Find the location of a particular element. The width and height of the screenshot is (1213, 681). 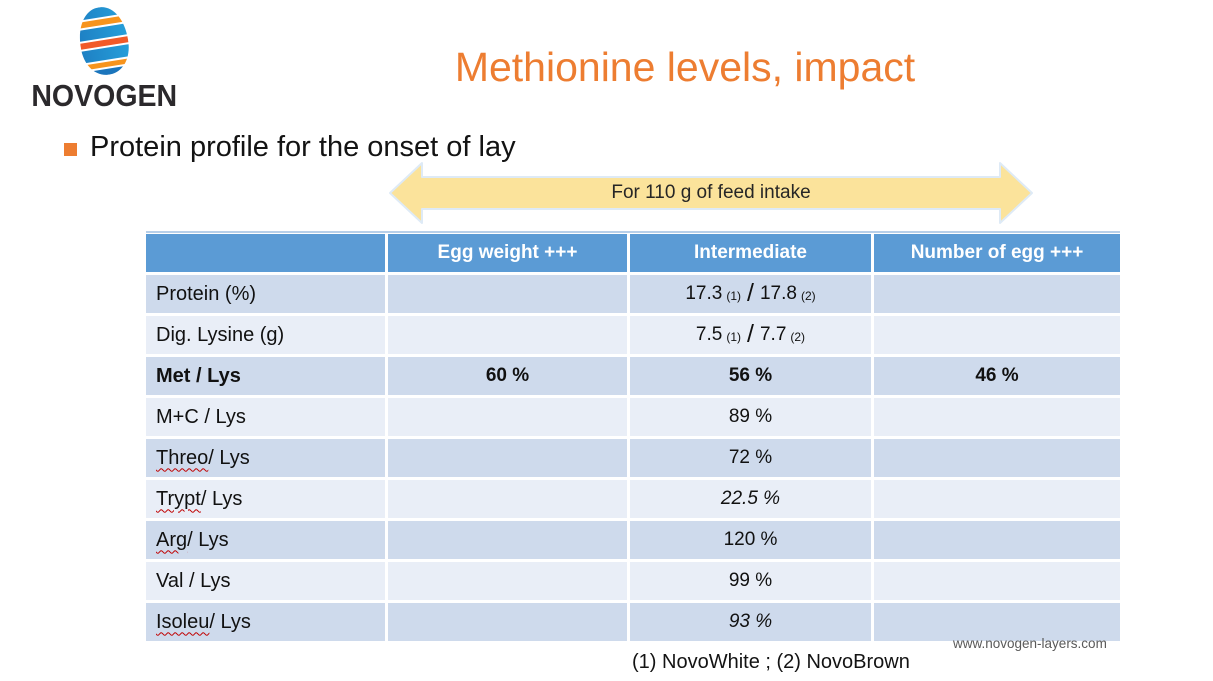

logo-wordmark: NOVOGEN is located at coordinates (104, 95).